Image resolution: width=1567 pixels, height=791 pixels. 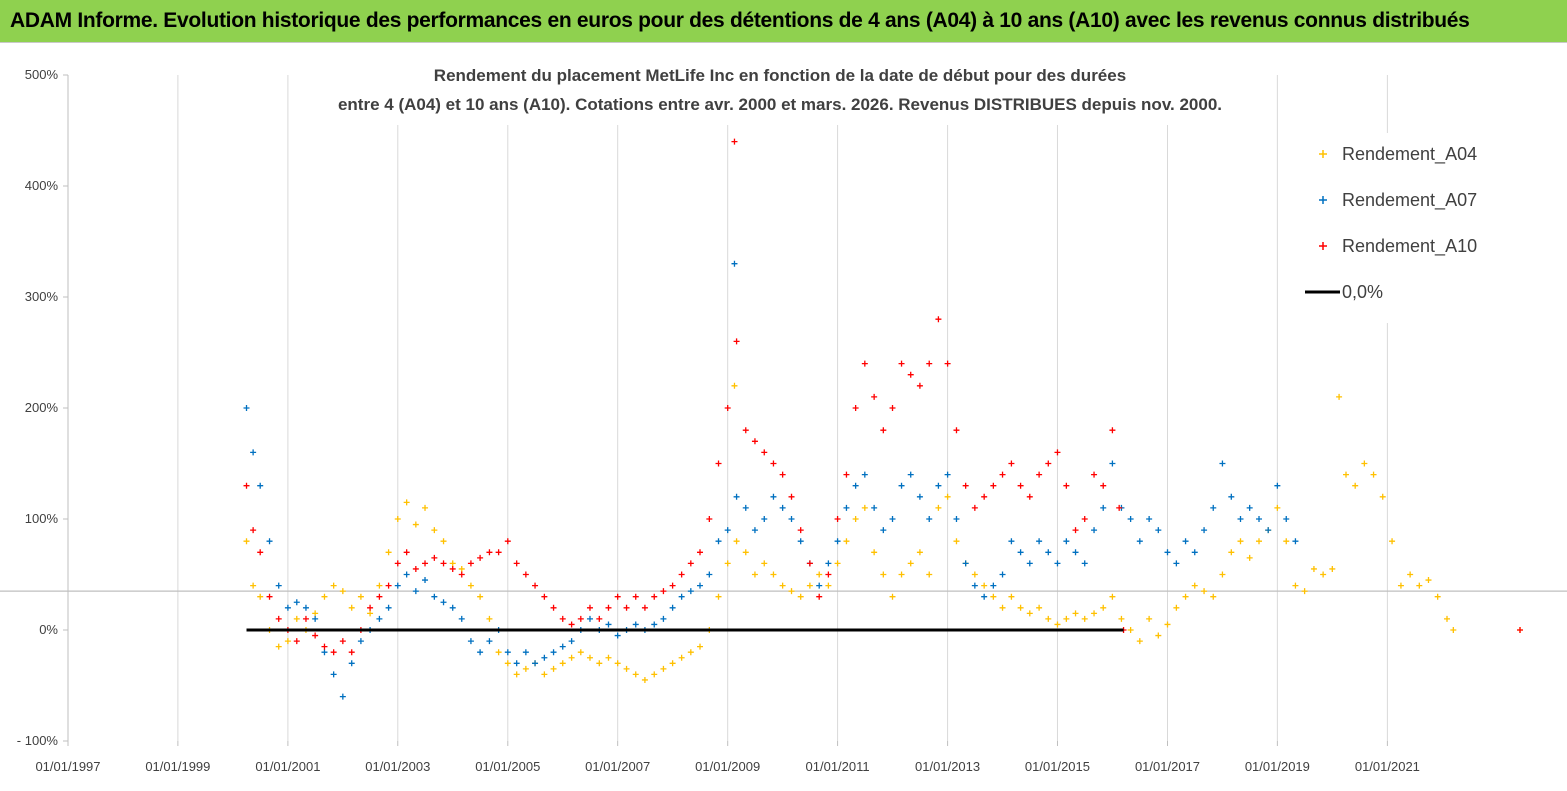 I want to click on x-tick-label-7: 01/01/2011, so click(x=838, y=766).